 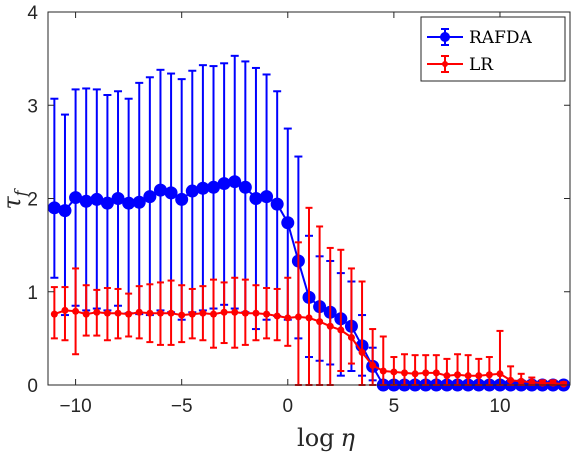 I want to click on x-tick-label: −5, so click(x=182, y=406).